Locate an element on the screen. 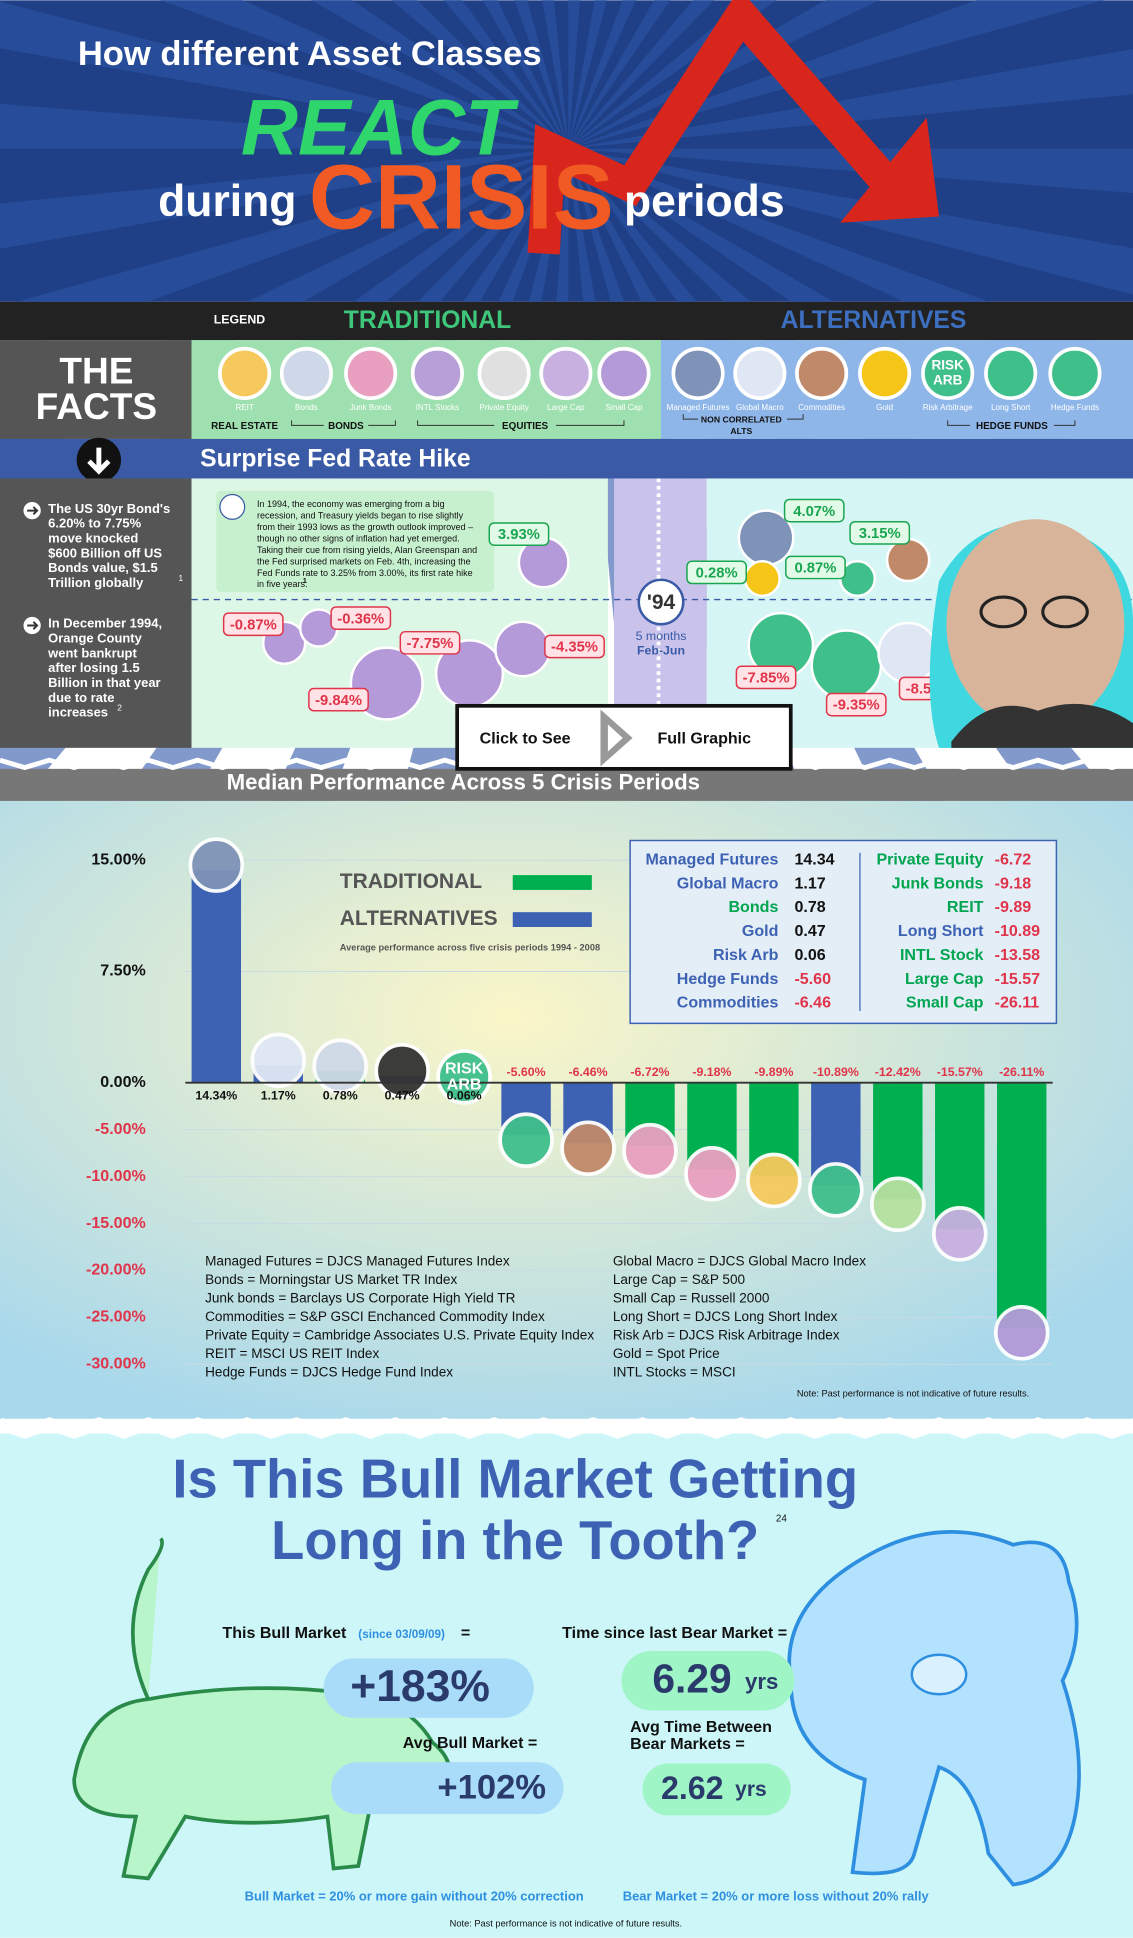 Image resolution: width=1133 pixels, height=1938 pixels. value-label: -5.60% is located at coordinates (526, 1072).